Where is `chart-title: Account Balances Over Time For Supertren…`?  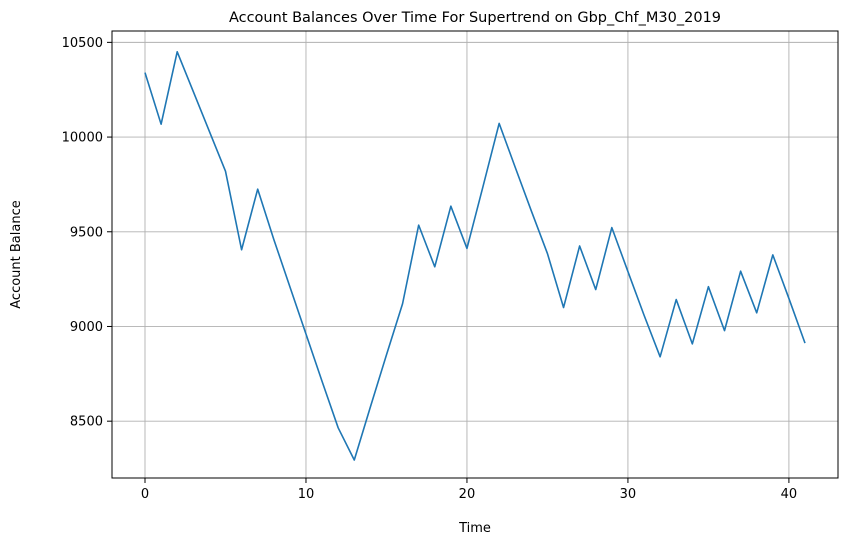 chart-title: Account Balances Over Time For Supertren… is located at coordinates (475, 18).